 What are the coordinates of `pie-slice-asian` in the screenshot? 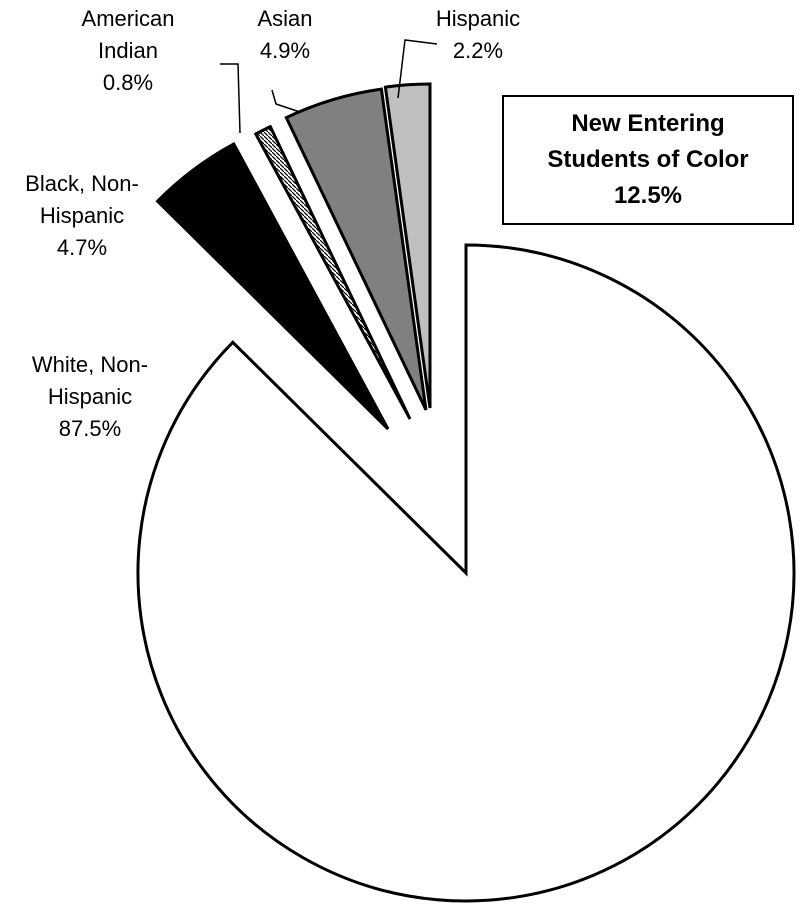 It's located at (356, 249).